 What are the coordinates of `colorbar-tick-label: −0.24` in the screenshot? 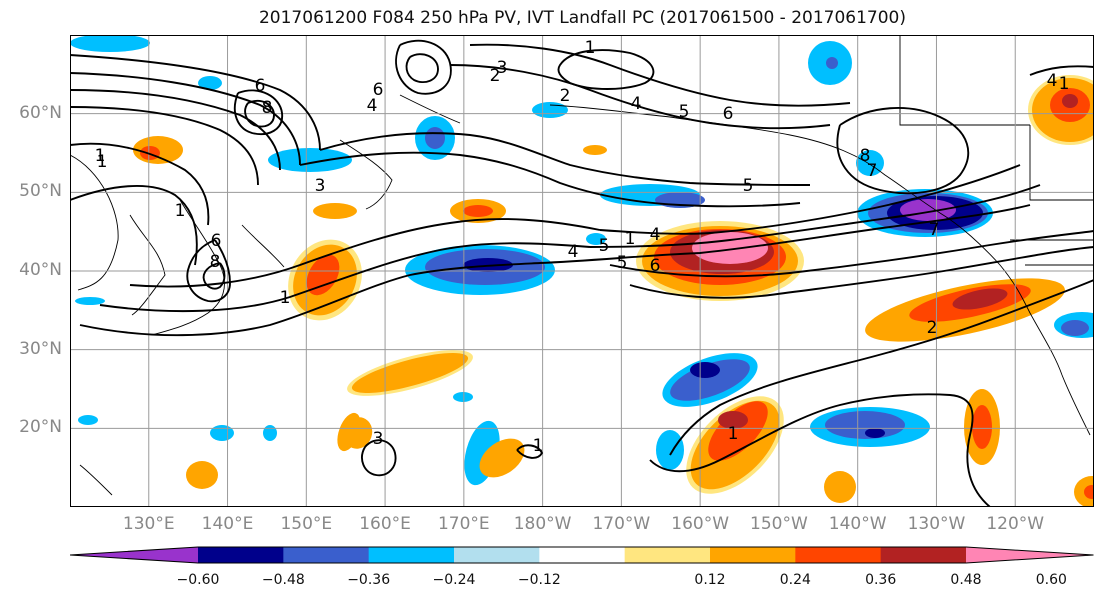 It's located at (454, 580).